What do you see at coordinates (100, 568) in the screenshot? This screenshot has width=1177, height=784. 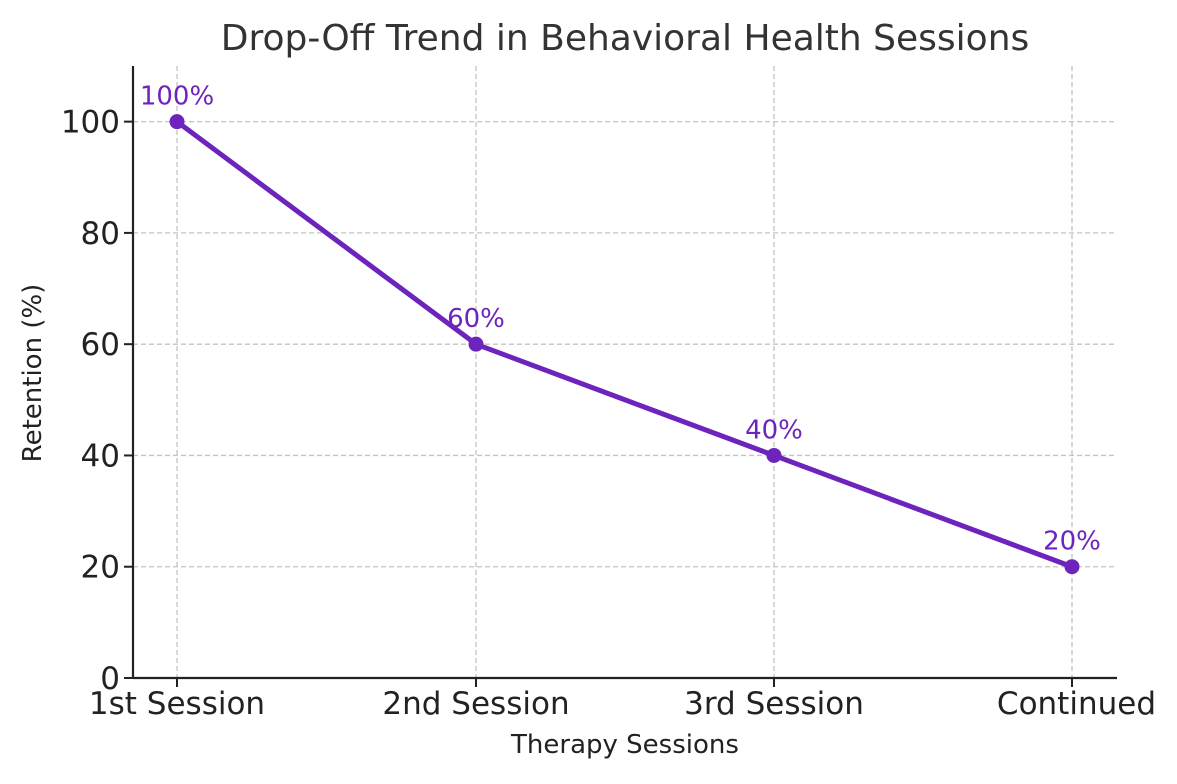 I see `y-tick-label: 20` at bounding box center [100, 568].